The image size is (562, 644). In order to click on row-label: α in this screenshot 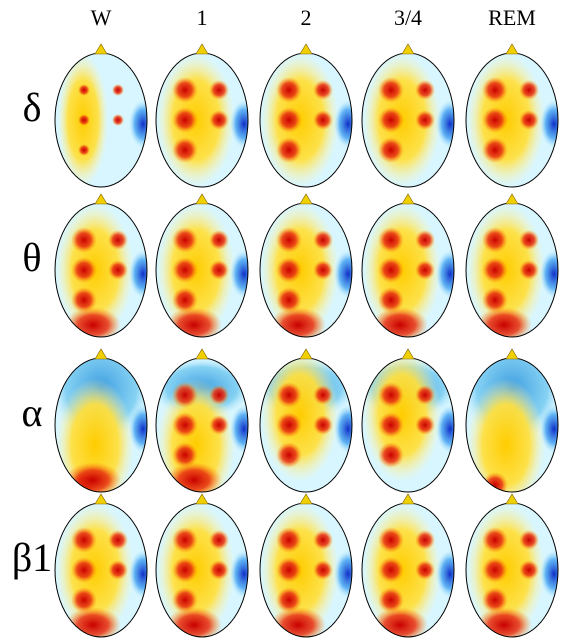, I will do `click(32, 412)`.